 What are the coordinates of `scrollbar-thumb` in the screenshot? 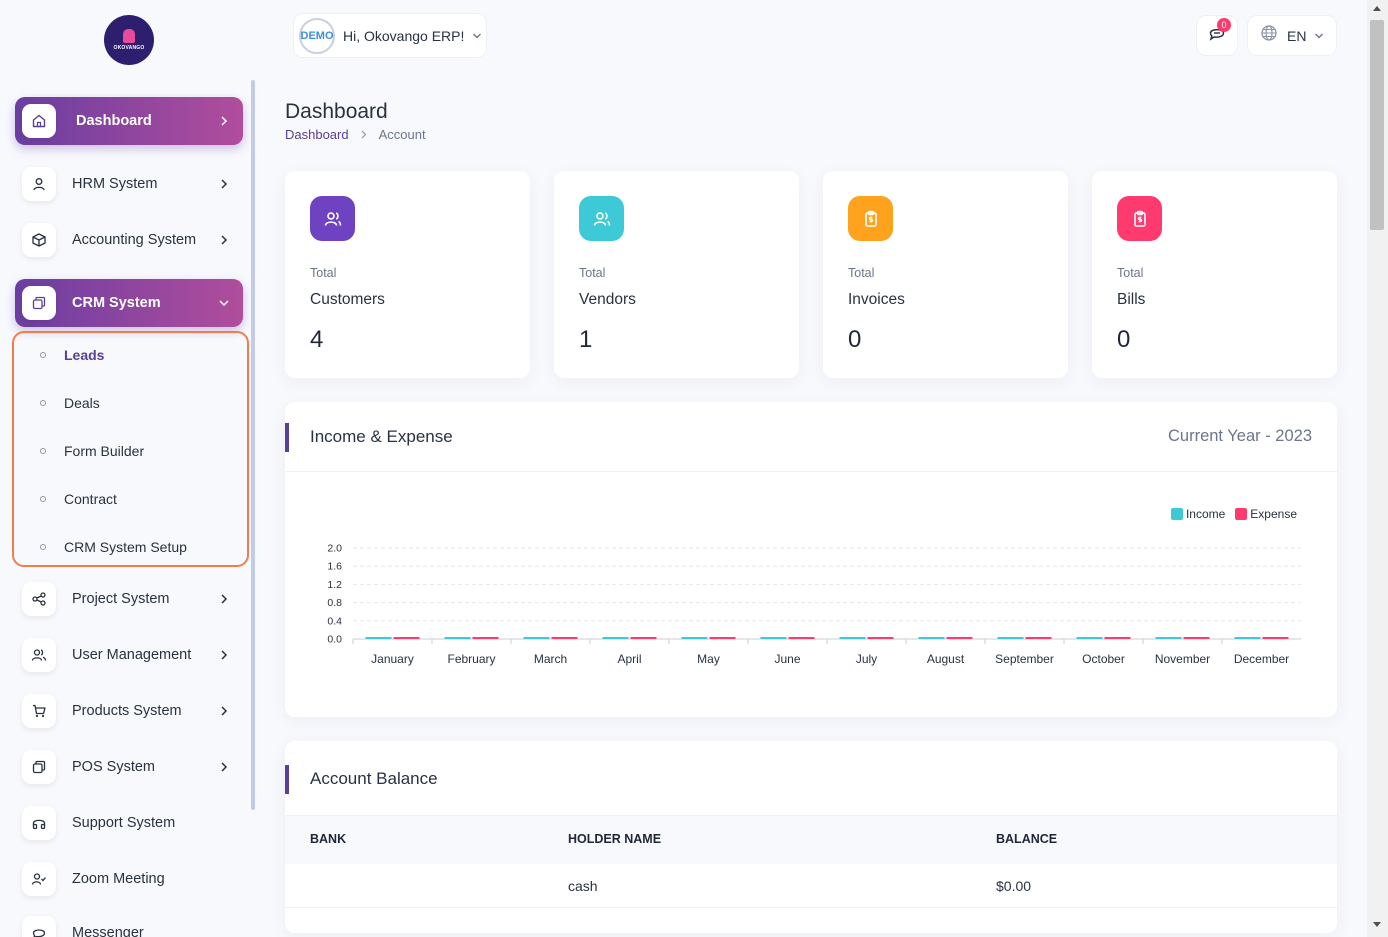 It's located at (1377, 125).